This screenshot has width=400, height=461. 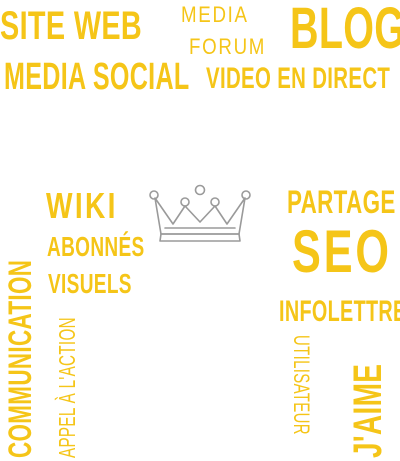 I want to click on word-visuels: VISUELS, so click(x=90, y=283).